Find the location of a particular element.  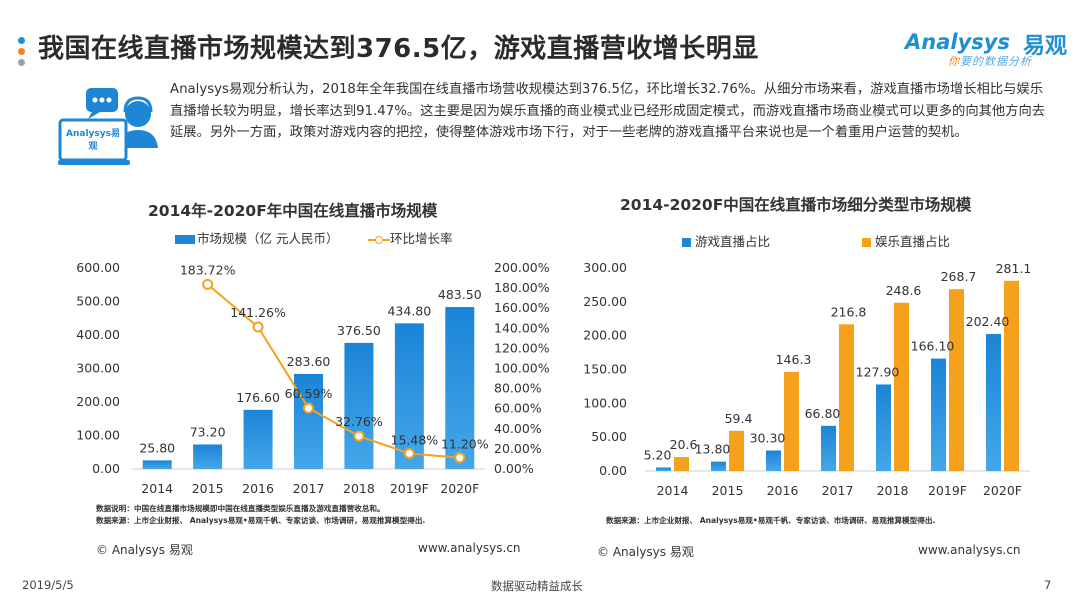

logo-analysys: Analysys is located at coordinates (957, 42).